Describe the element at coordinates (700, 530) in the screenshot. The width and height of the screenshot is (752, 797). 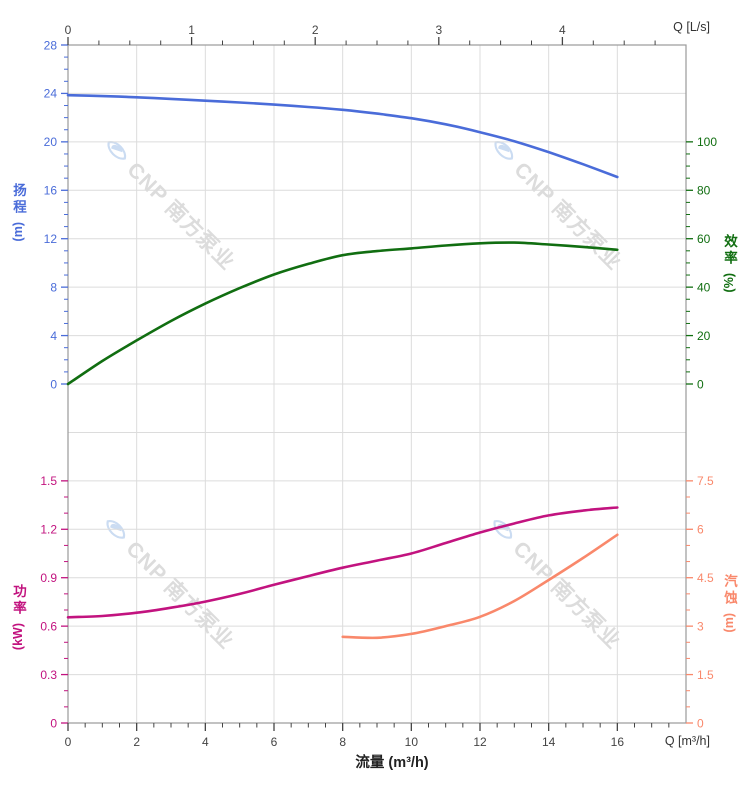
I see `right_lower-tick-label: 6` at that location.